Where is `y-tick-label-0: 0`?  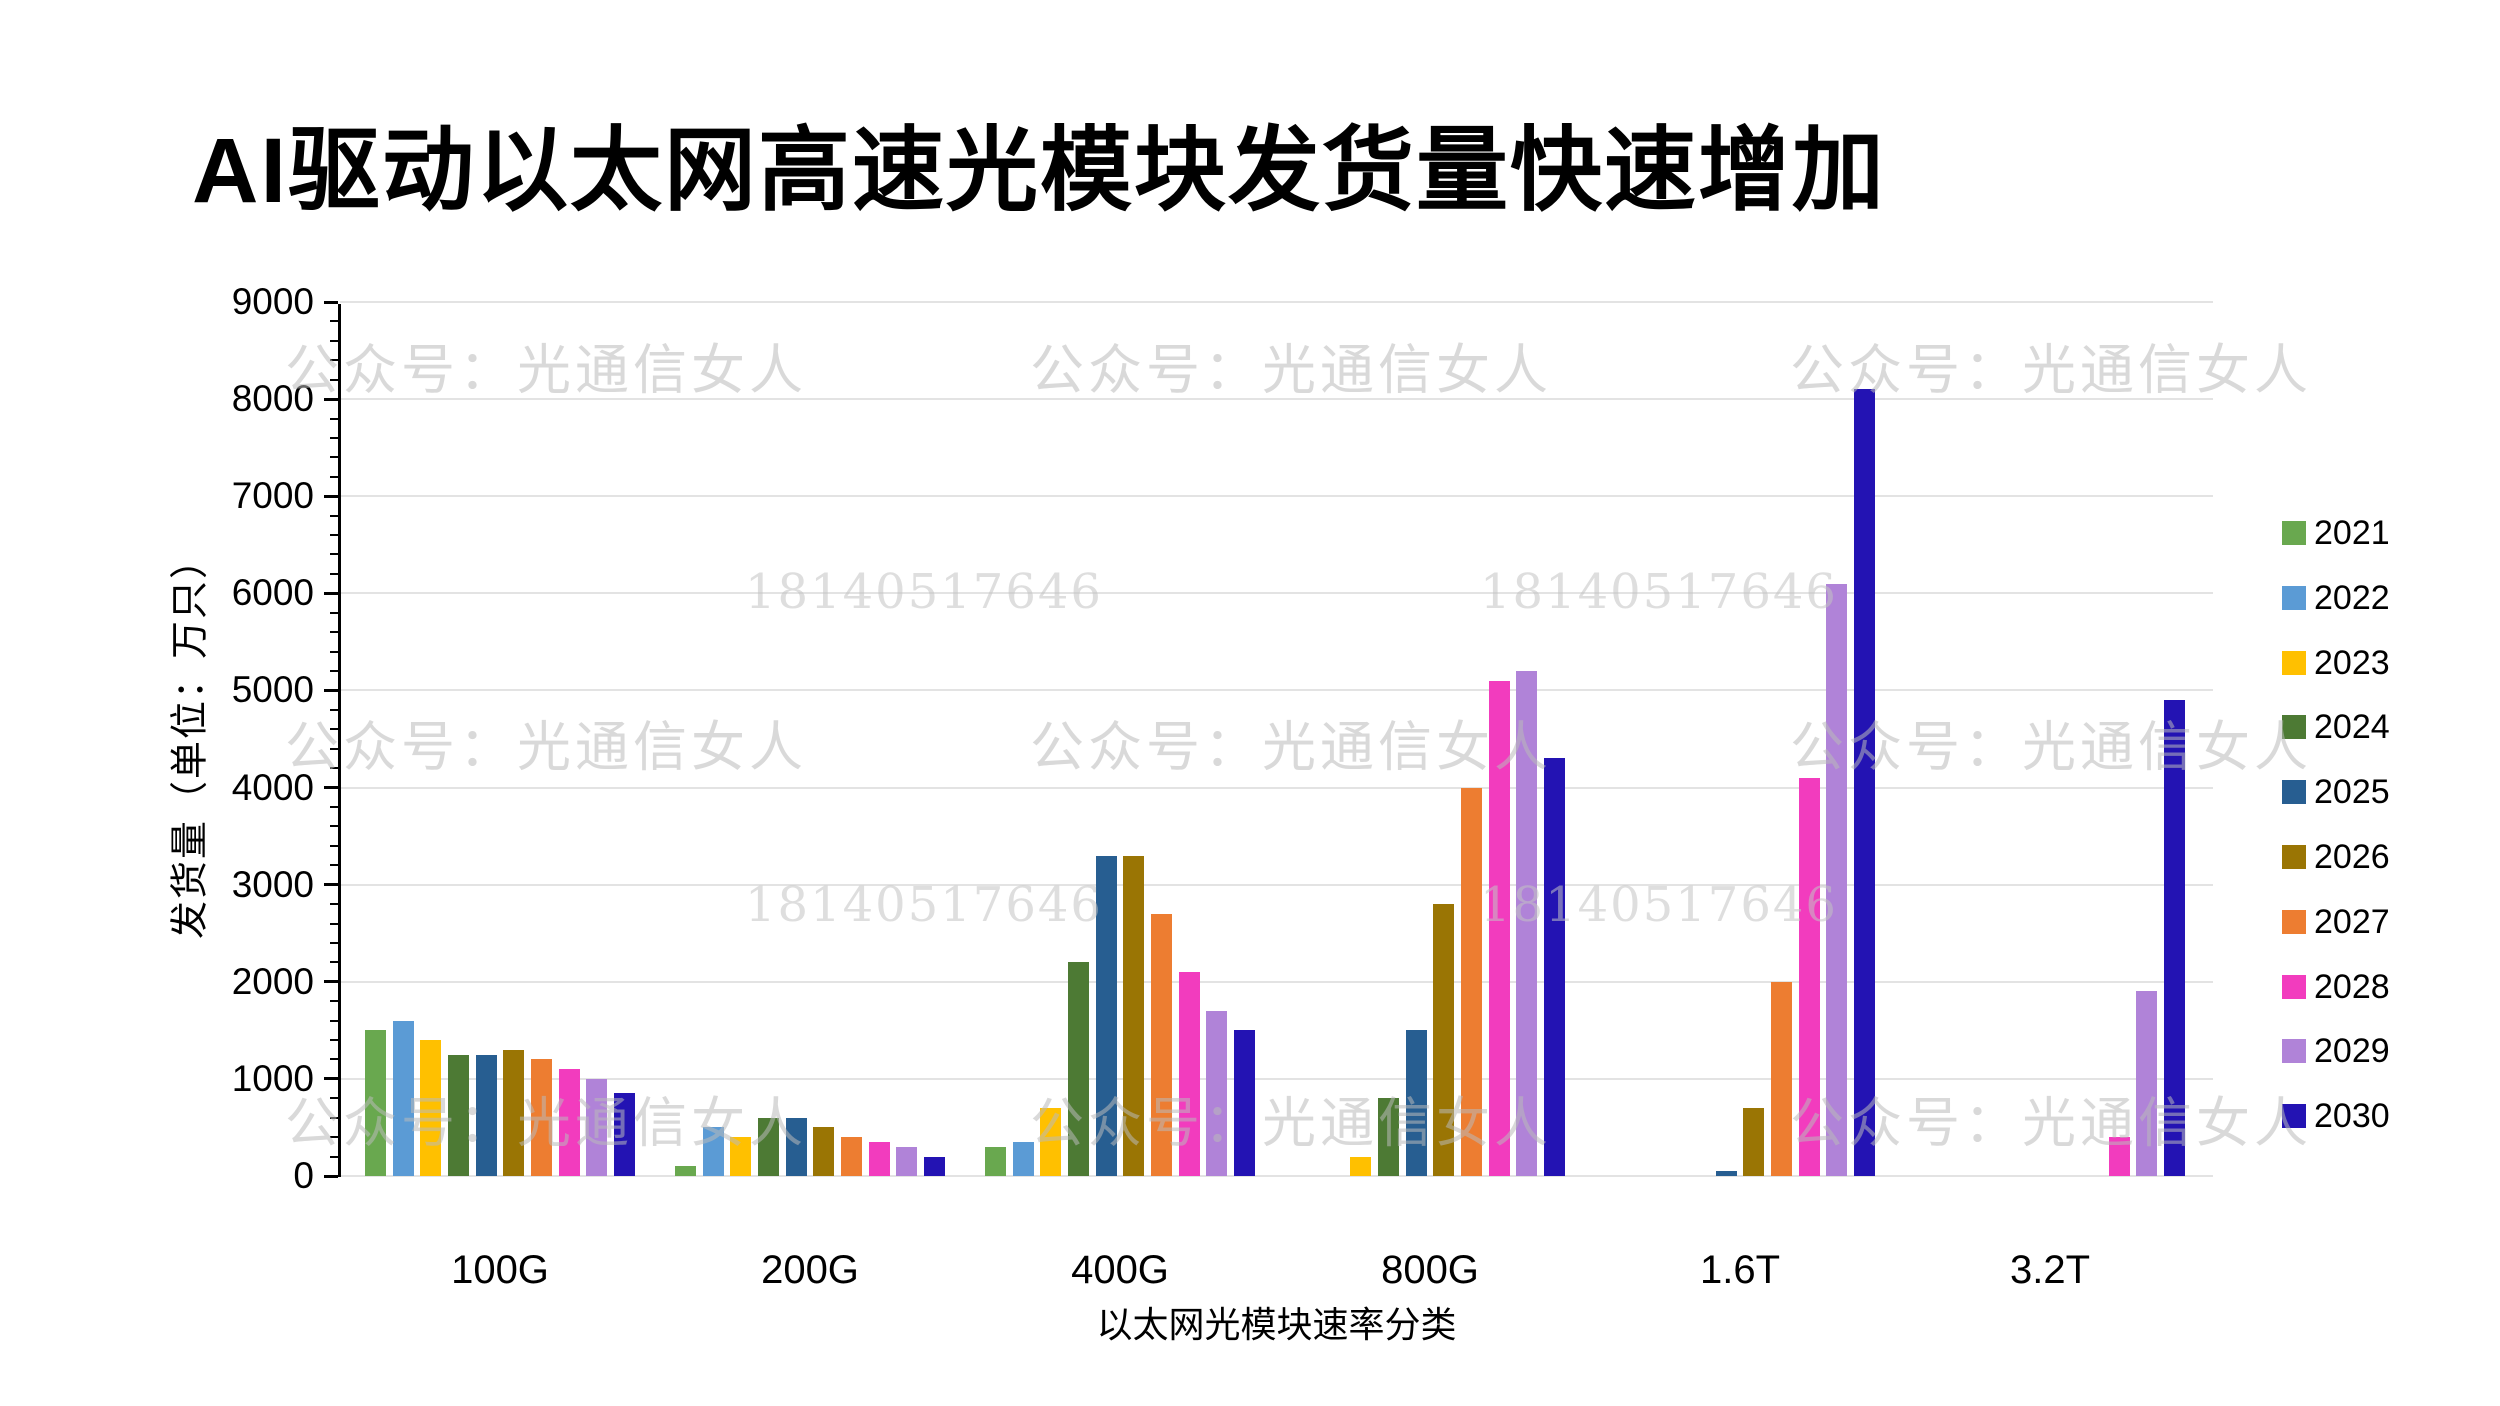 y-tick-label-0: 0 is located at coordinates (303, 1175).